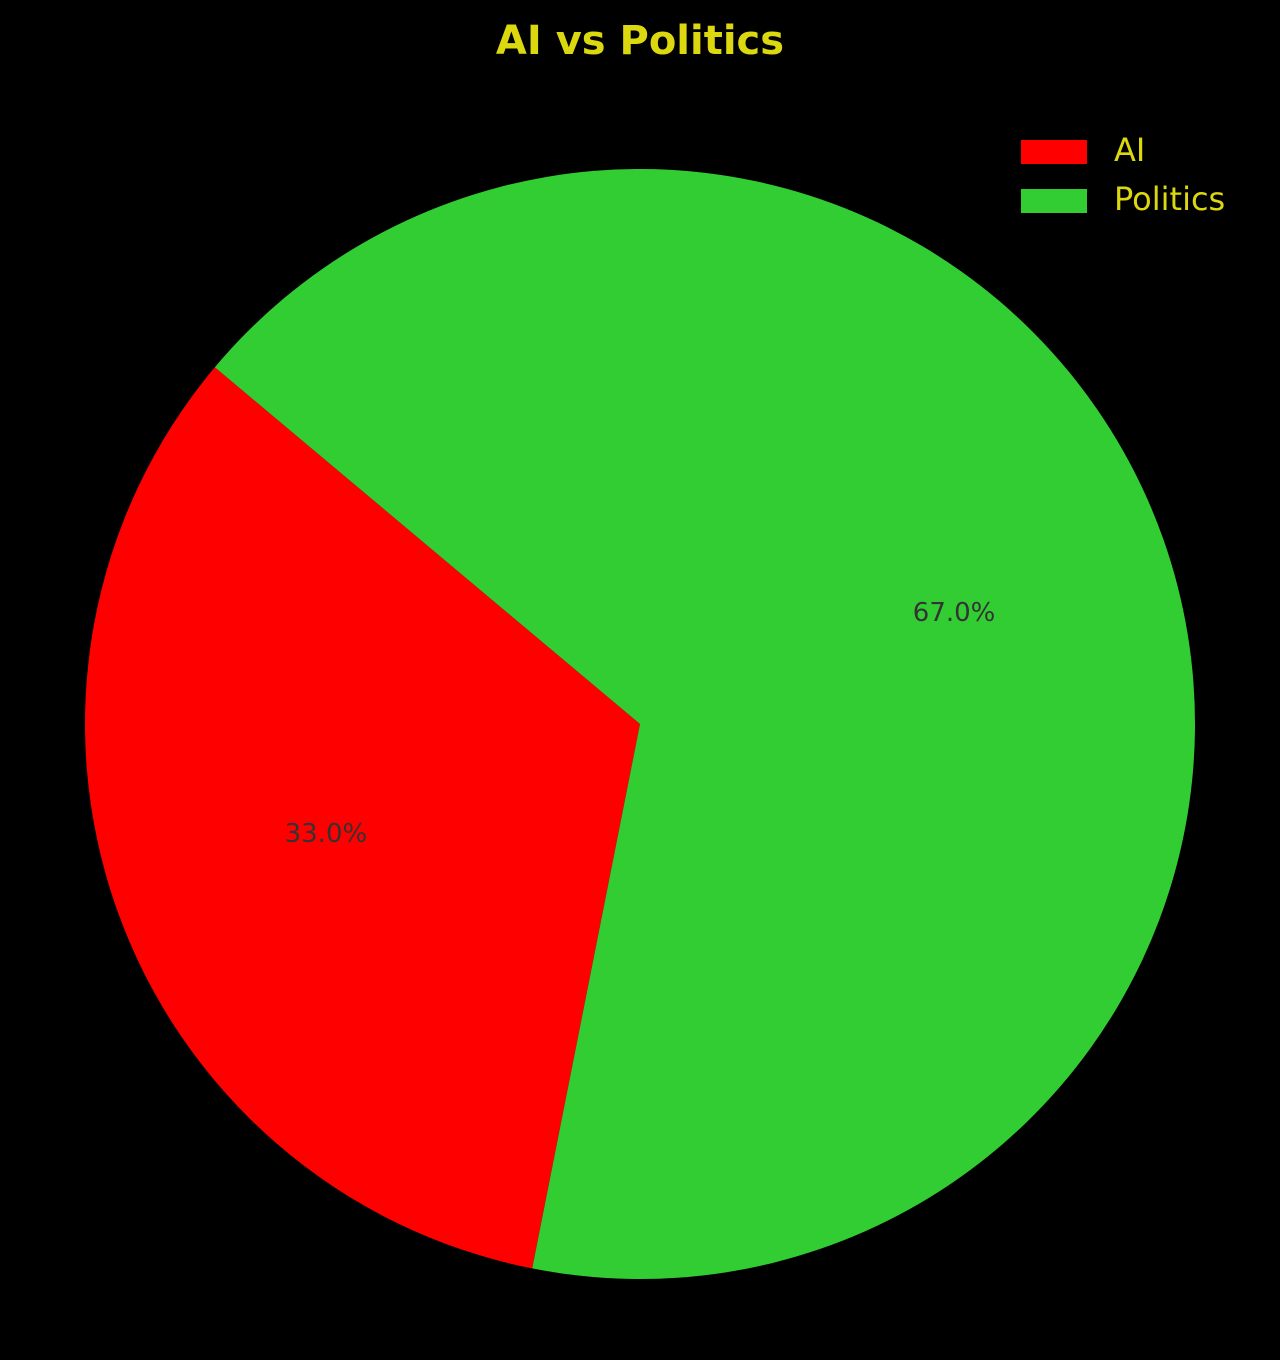 This screenshot has width=1280, height=1360. What do you see at coordinates (1054, 201) in the screenshot?
I see `legend-swatch-politics` at bounding box center [1054, 201].